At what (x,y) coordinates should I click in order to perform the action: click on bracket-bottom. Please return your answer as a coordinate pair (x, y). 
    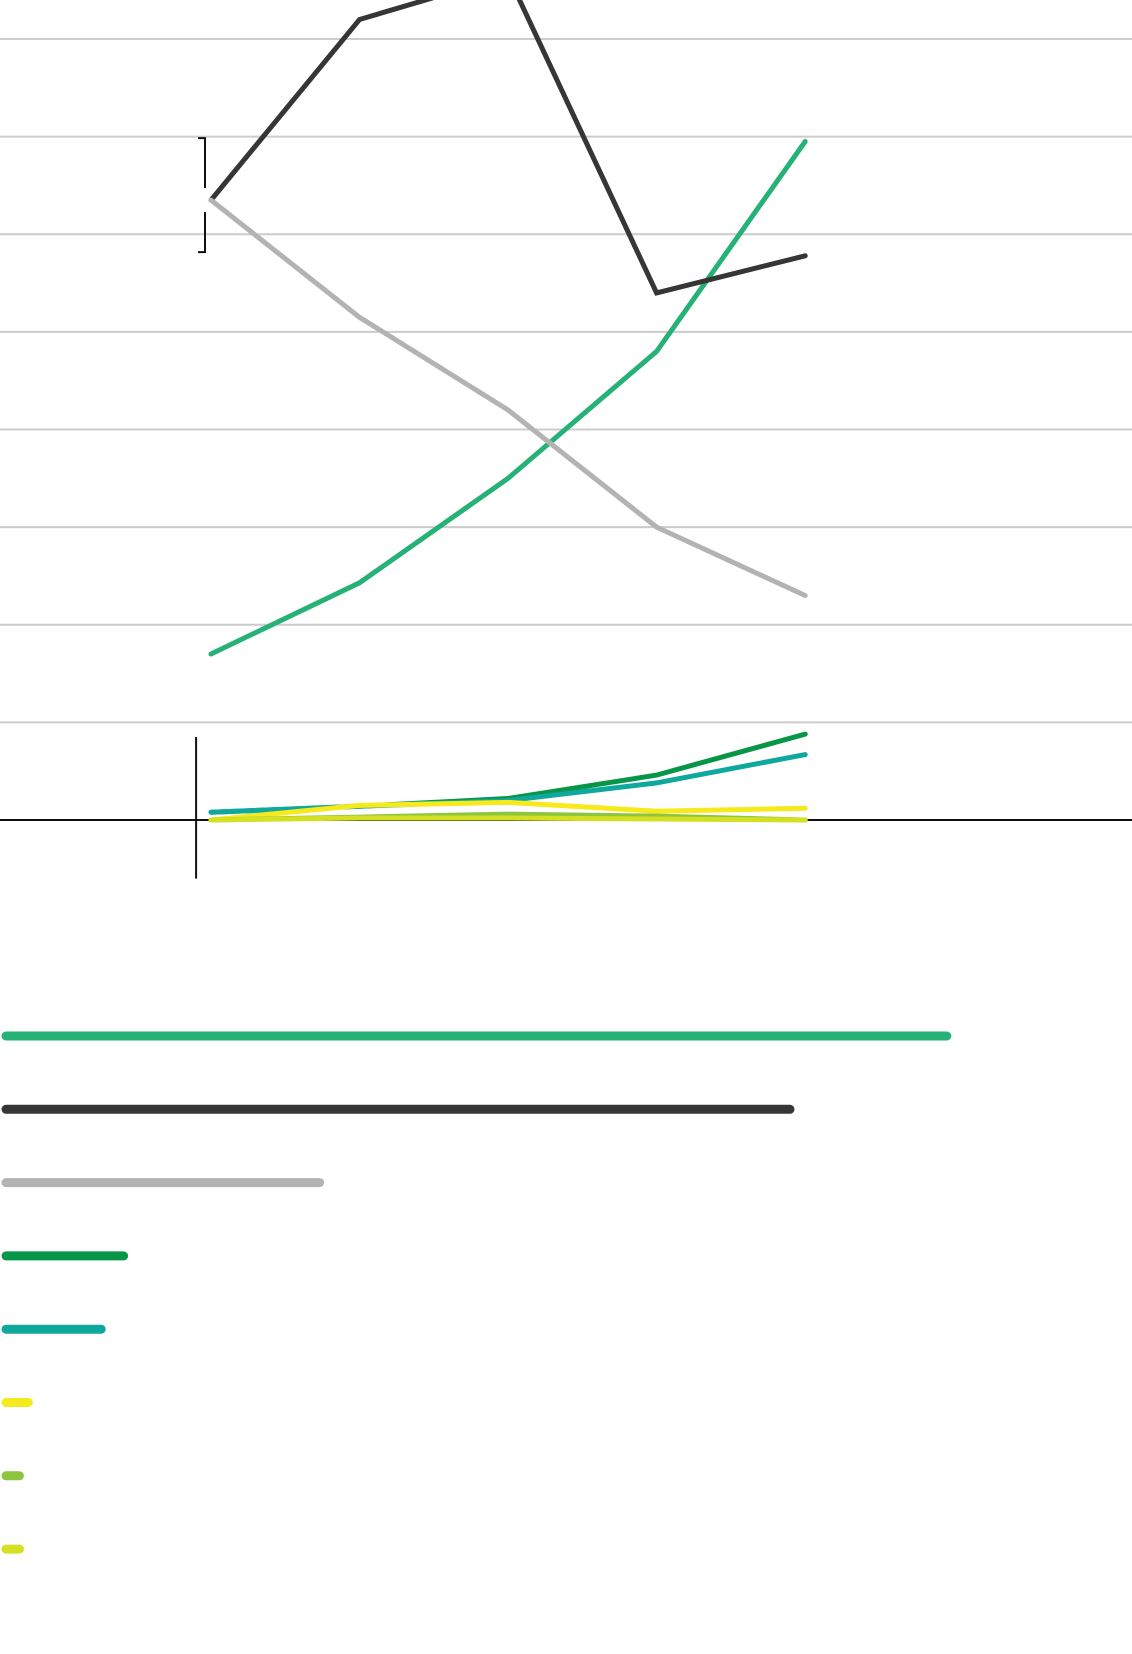
    Looking at the image, I should click on (202, 233).